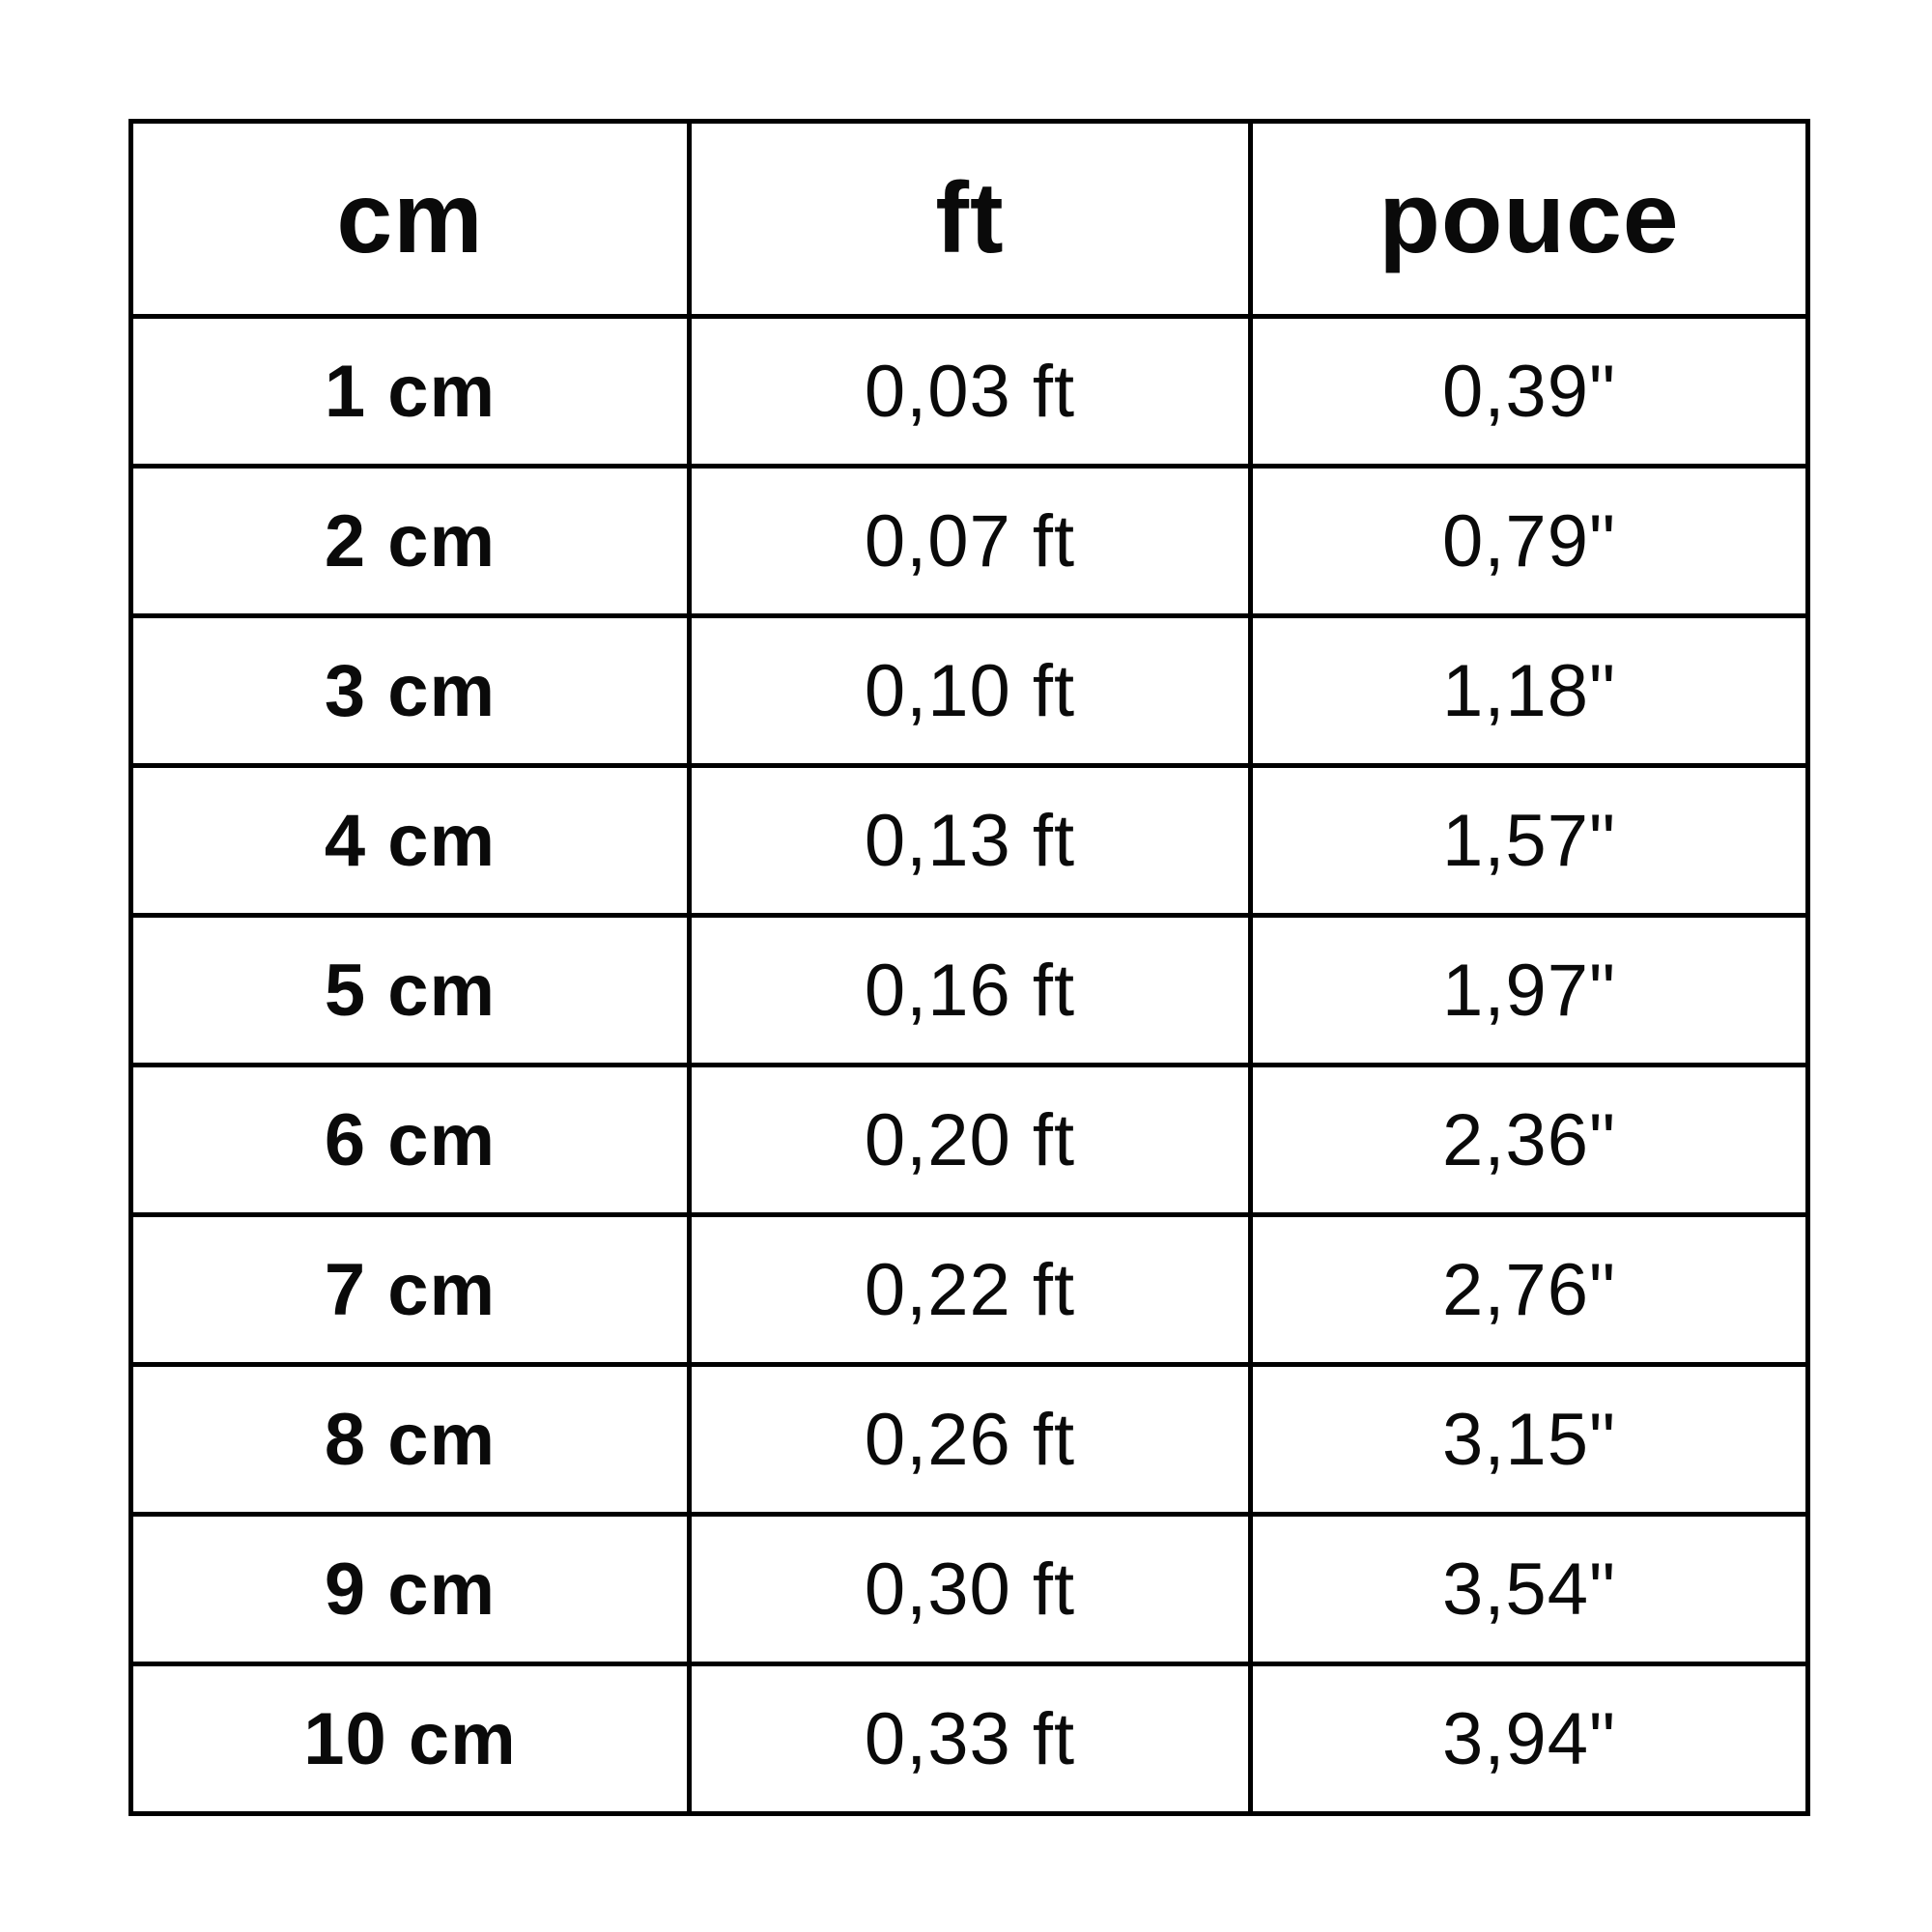  Describe the element at coordinates (1529, 1439) in the screenshot. I see `cell-pouce: 3,15"` at that location.